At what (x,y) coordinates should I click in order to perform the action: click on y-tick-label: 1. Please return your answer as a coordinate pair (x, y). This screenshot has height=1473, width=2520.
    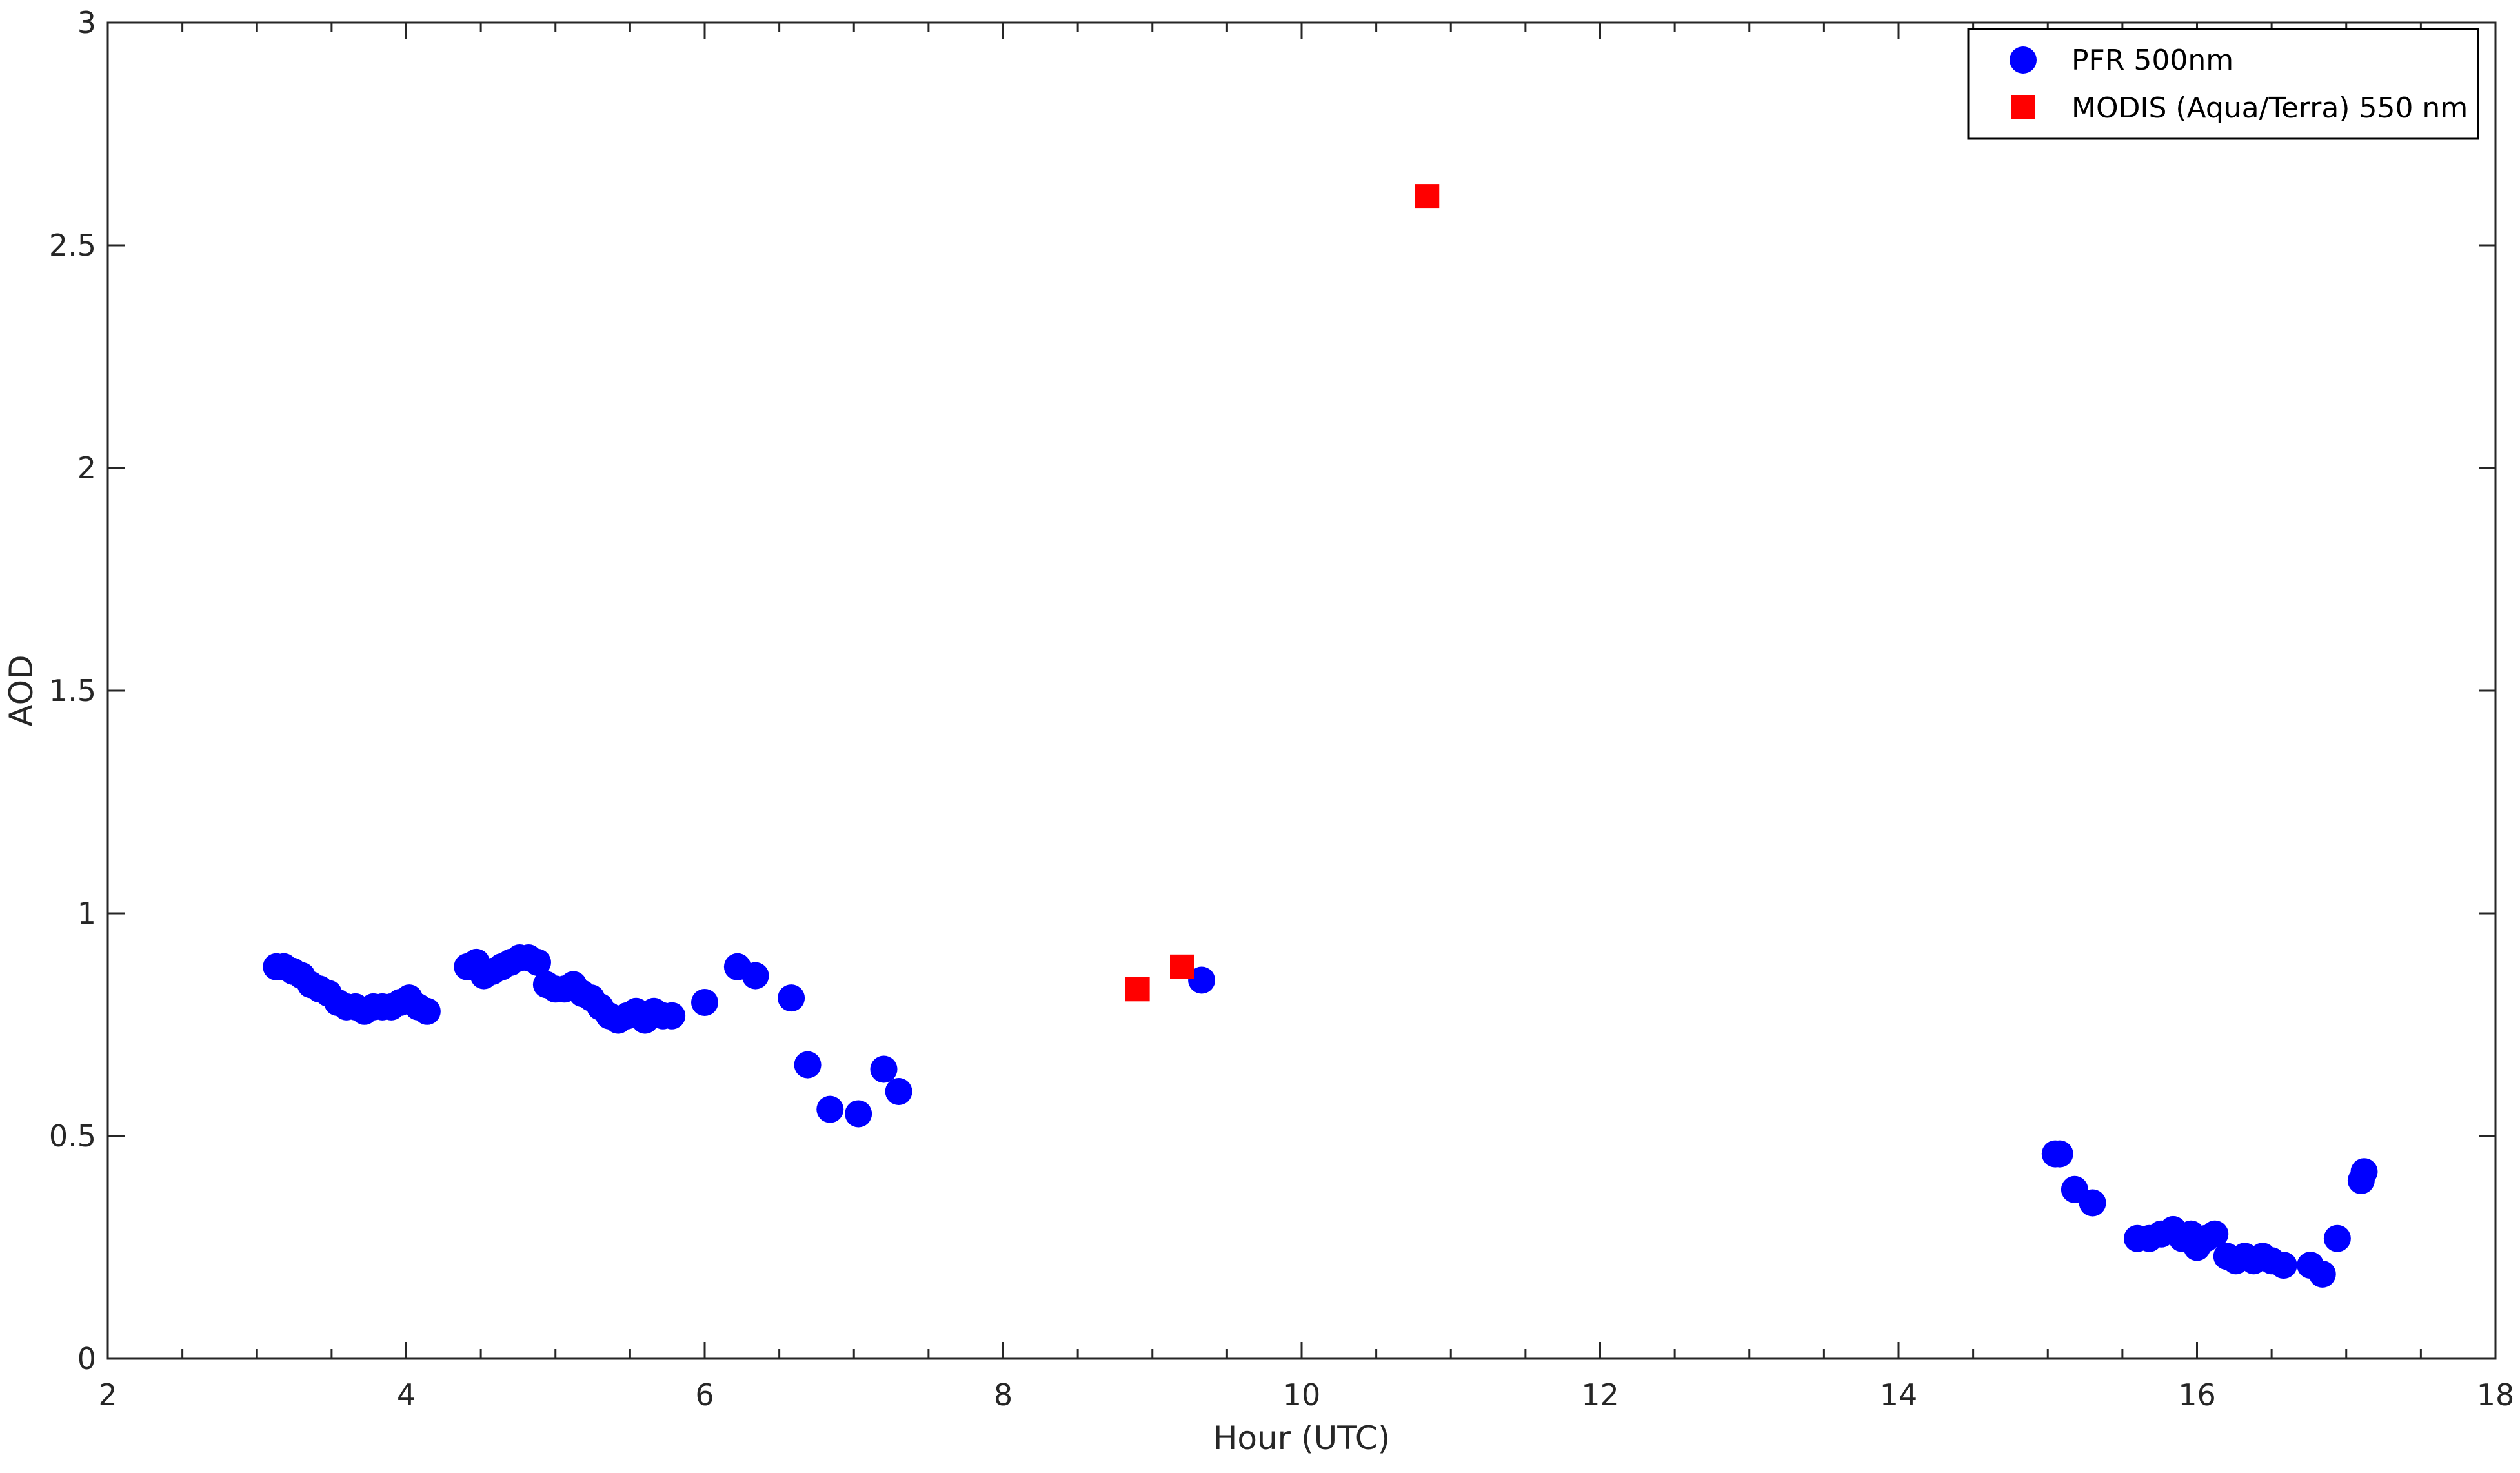
    Looking at the image, I should click on (86, 913).